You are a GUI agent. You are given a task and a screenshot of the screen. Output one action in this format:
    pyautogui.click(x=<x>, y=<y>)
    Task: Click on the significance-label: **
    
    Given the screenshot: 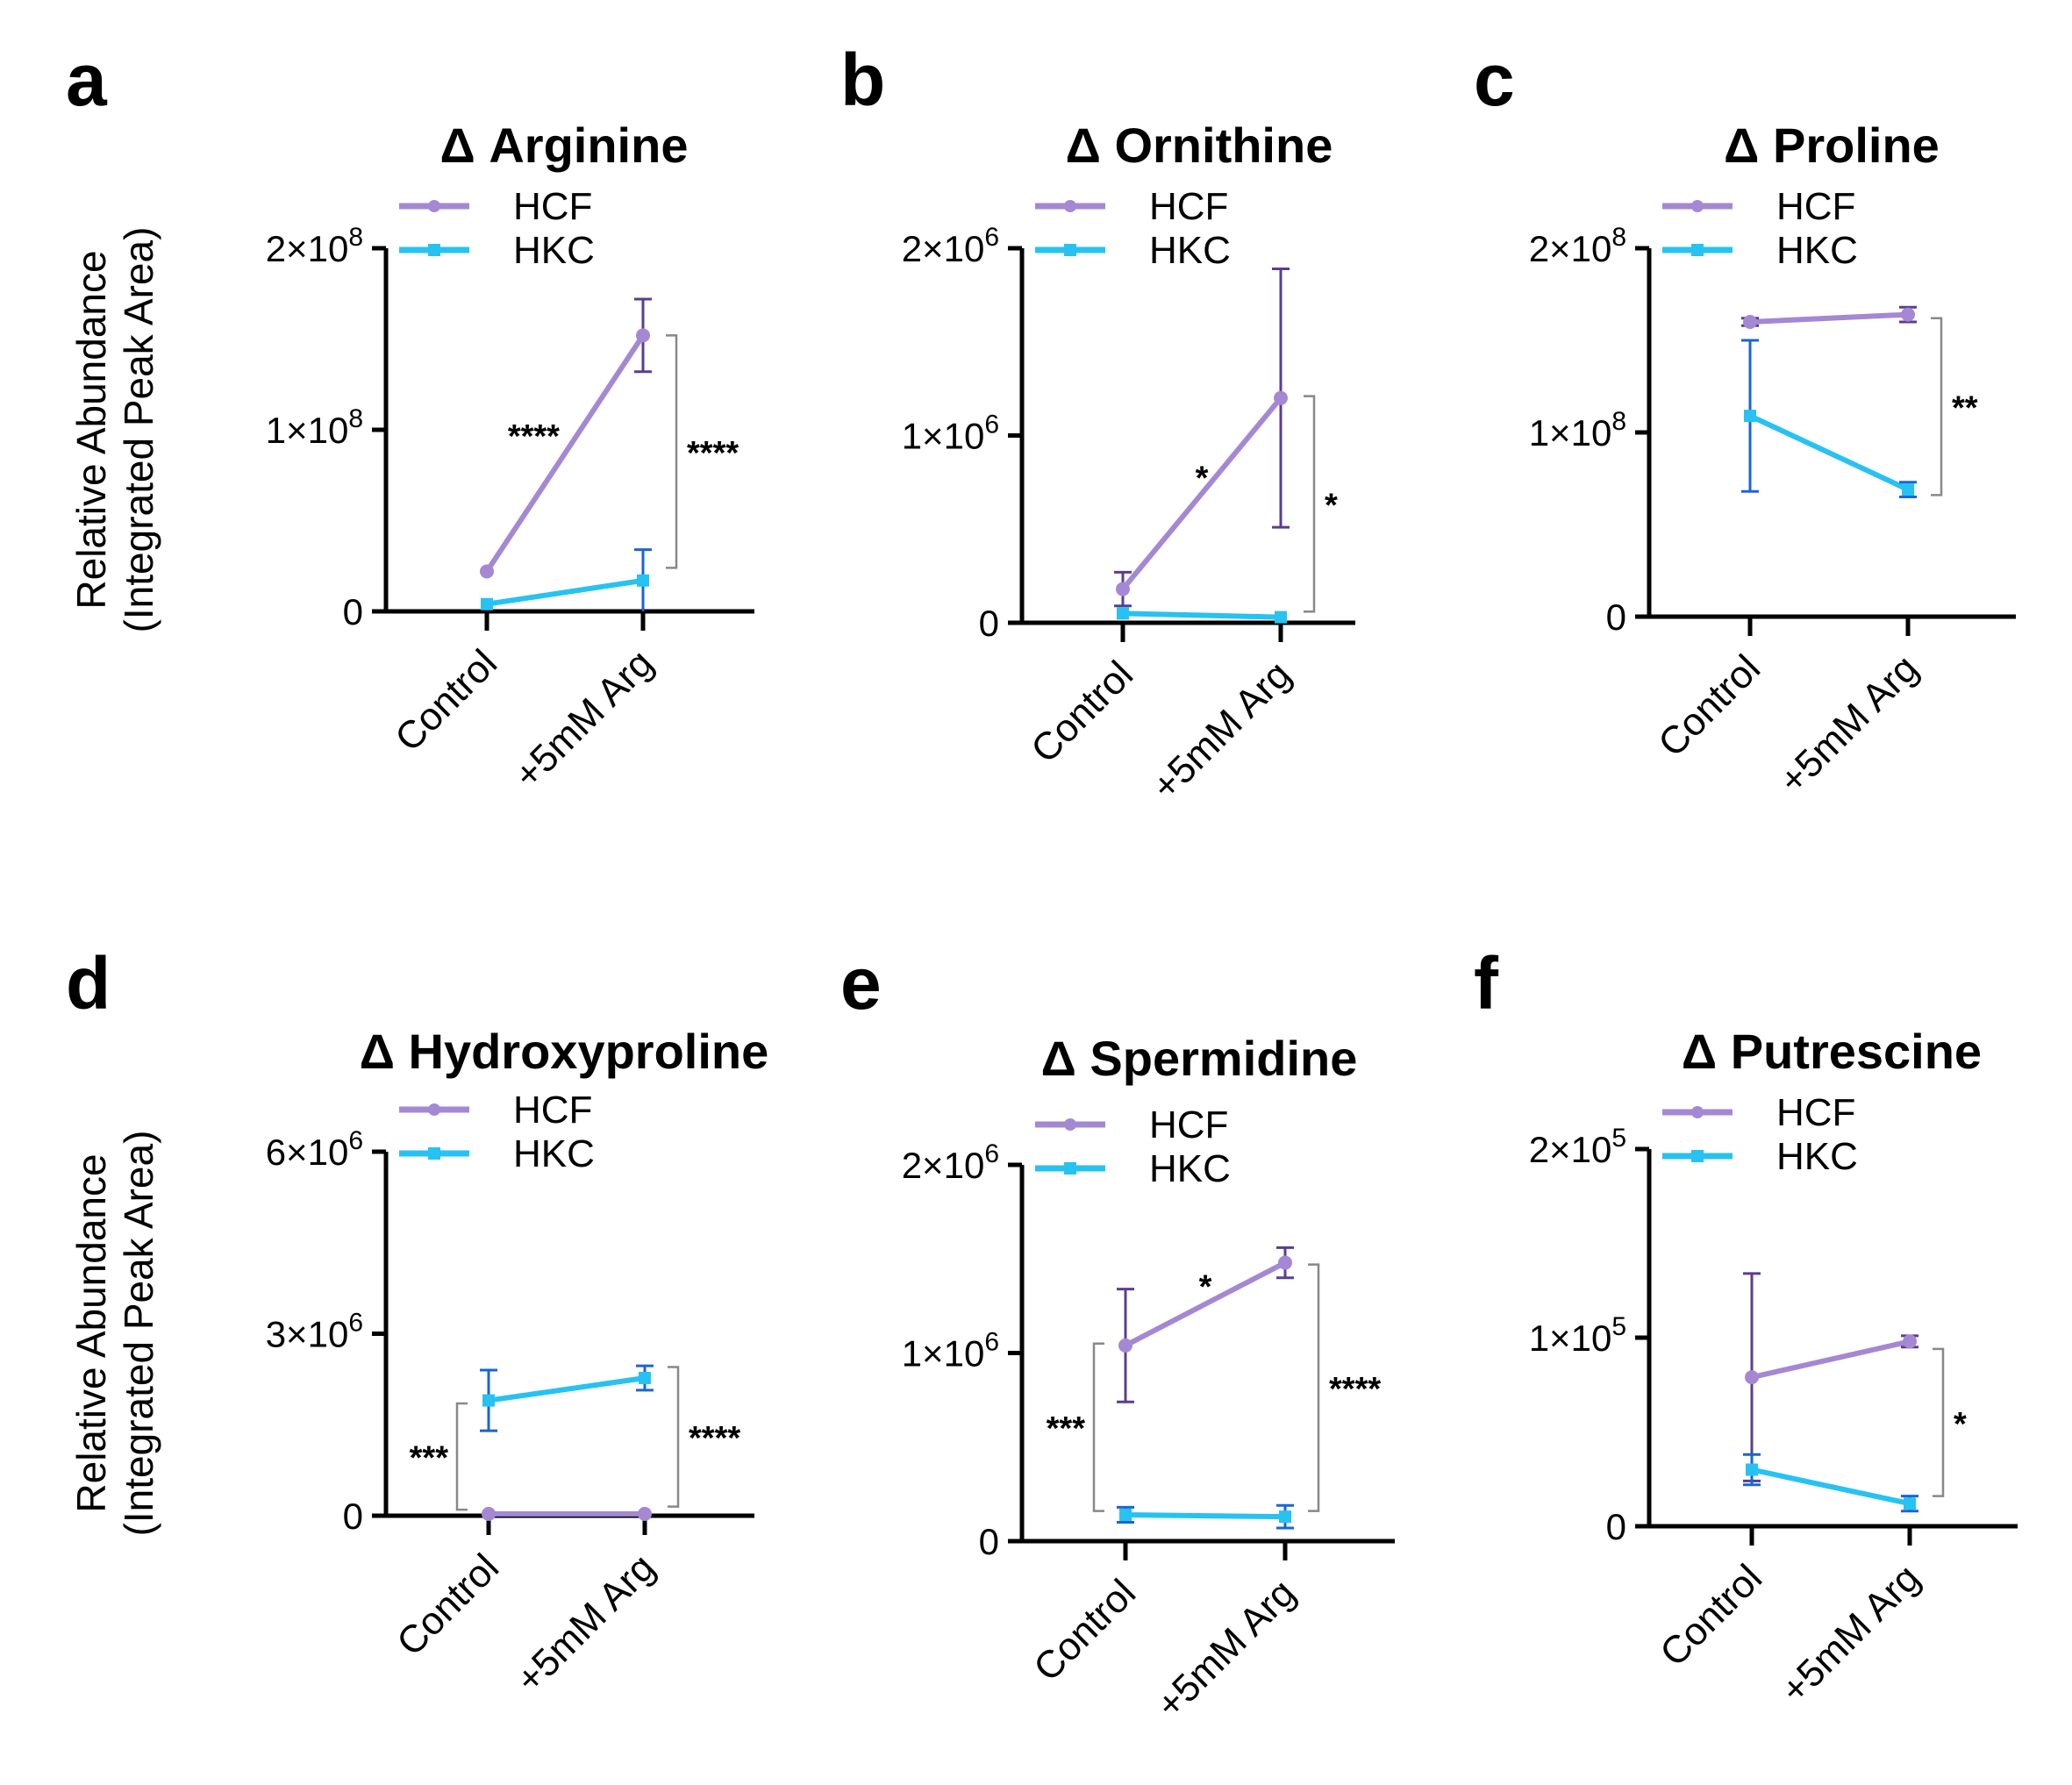 What is the action you would take?
    pyautogui.click(x=1965, y=408)
    